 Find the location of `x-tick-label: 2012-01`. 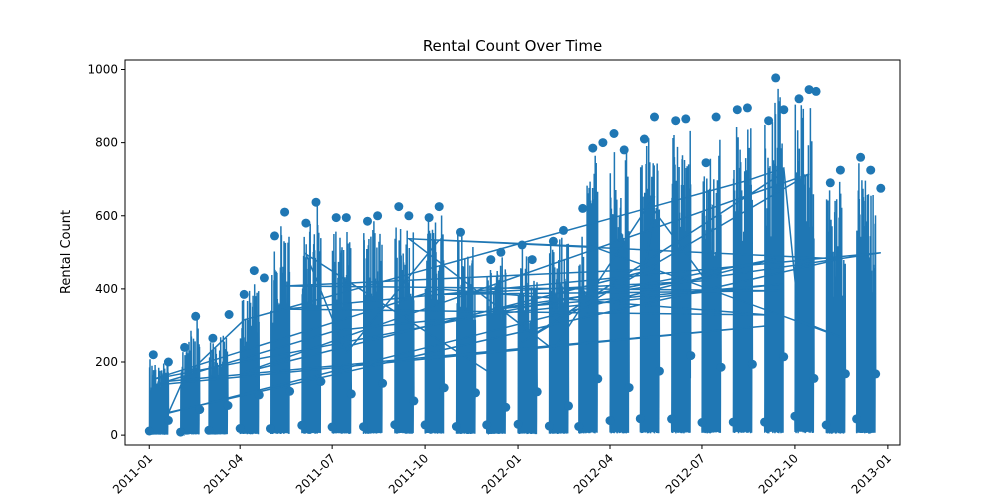

x-tick-label: 2012-01 is located at coordinates (501, 473).